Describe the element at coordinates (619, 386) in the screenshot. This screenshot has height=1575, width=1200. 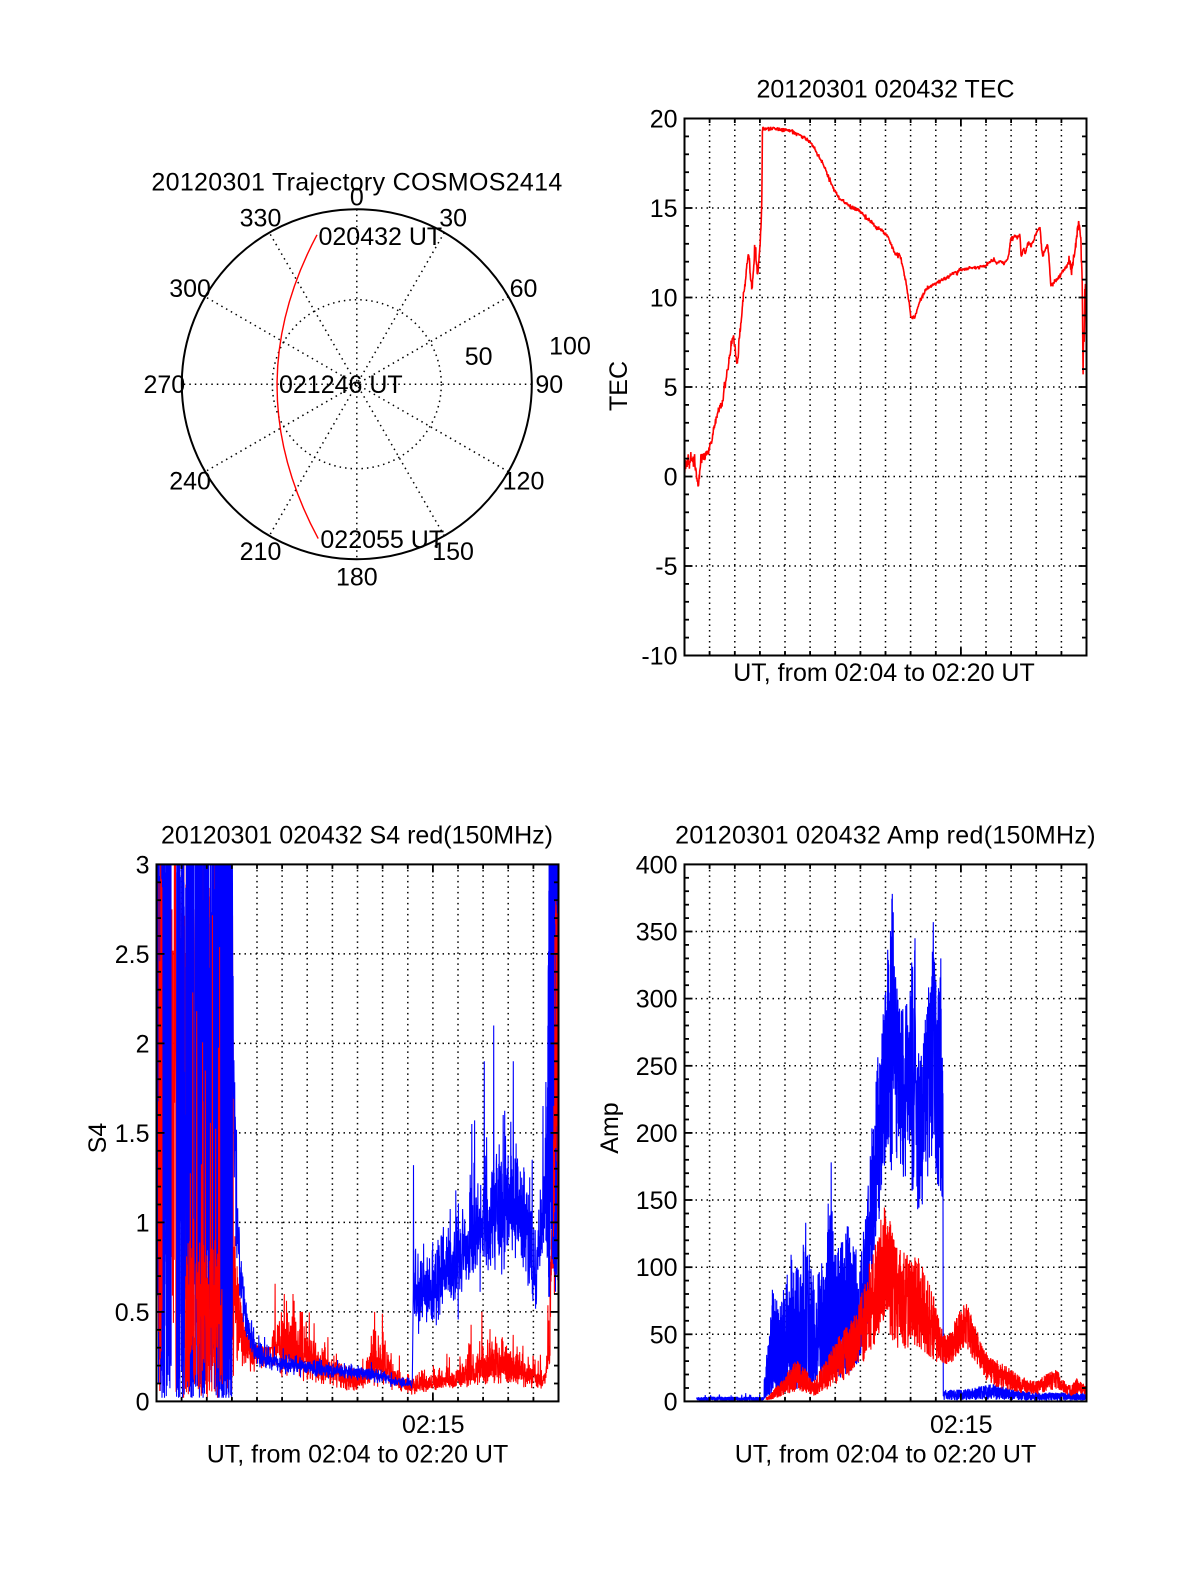
I see `svg-text: TEC` at that location.